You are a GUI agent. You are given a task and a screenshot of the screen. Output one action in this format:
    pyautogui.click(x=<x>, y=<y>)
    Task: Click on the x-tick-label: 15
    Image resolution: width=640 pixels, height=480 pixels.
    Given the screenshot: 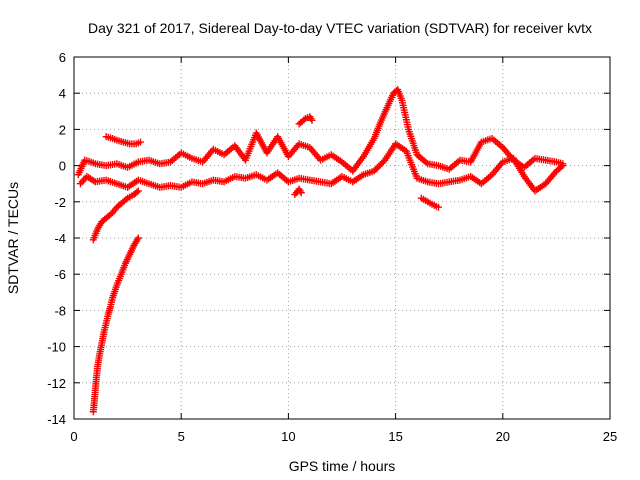 What is the action you would take?
    pyautogui.click(x=395, y=436)
    